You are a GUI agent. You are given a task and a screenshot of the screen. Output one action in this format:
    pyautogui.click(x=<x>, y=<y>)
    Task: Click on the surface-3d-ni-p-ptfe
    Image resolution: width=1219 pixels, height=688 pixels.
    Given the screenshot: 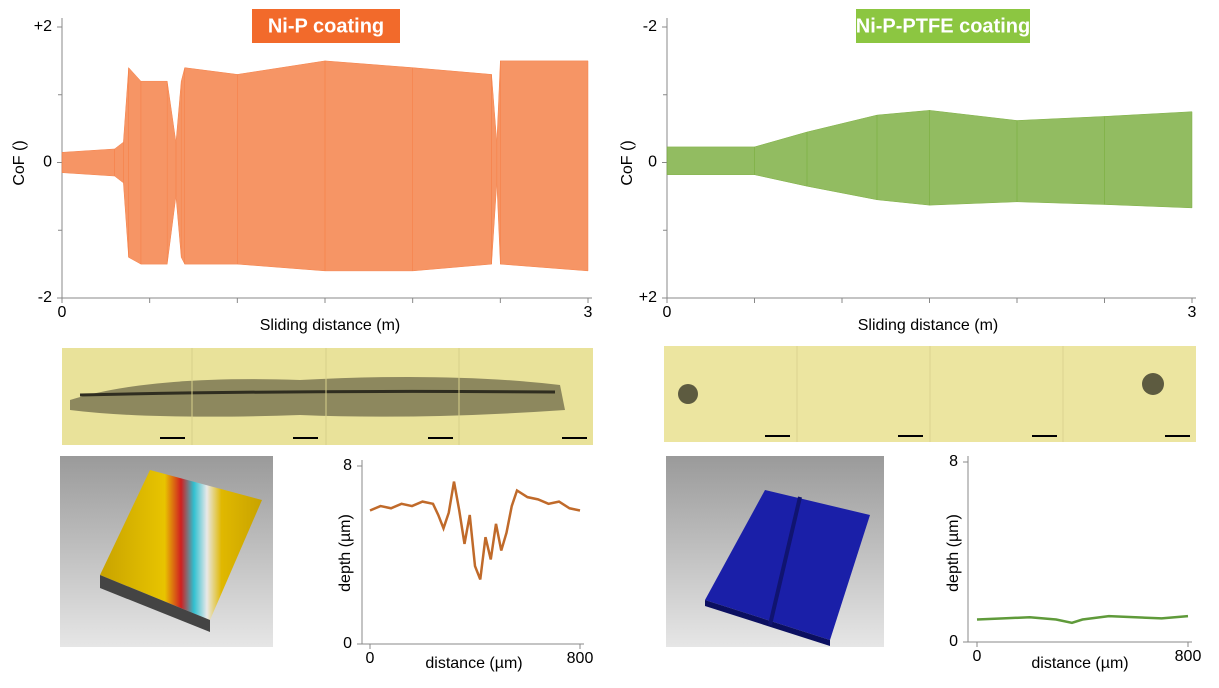 What is the action you would take?
    pyautogui.click(x=775, y=551)
    